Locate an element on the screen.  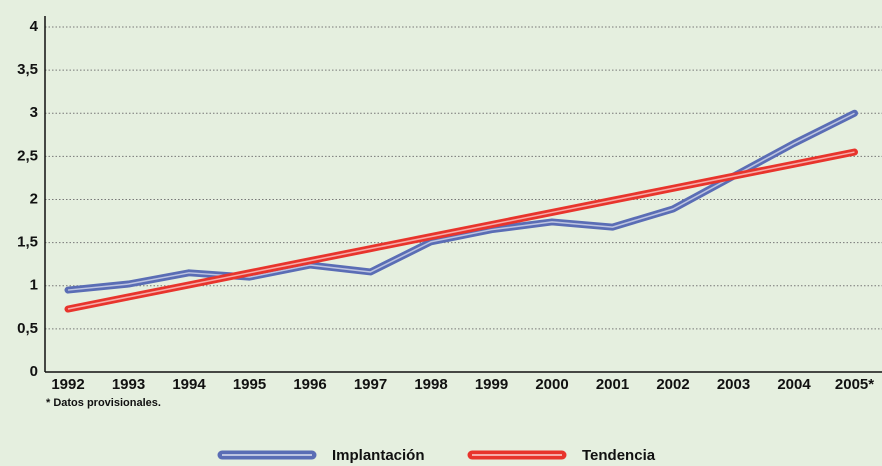
y-tick-label: 1,5 is located at coordinates (27, 242).